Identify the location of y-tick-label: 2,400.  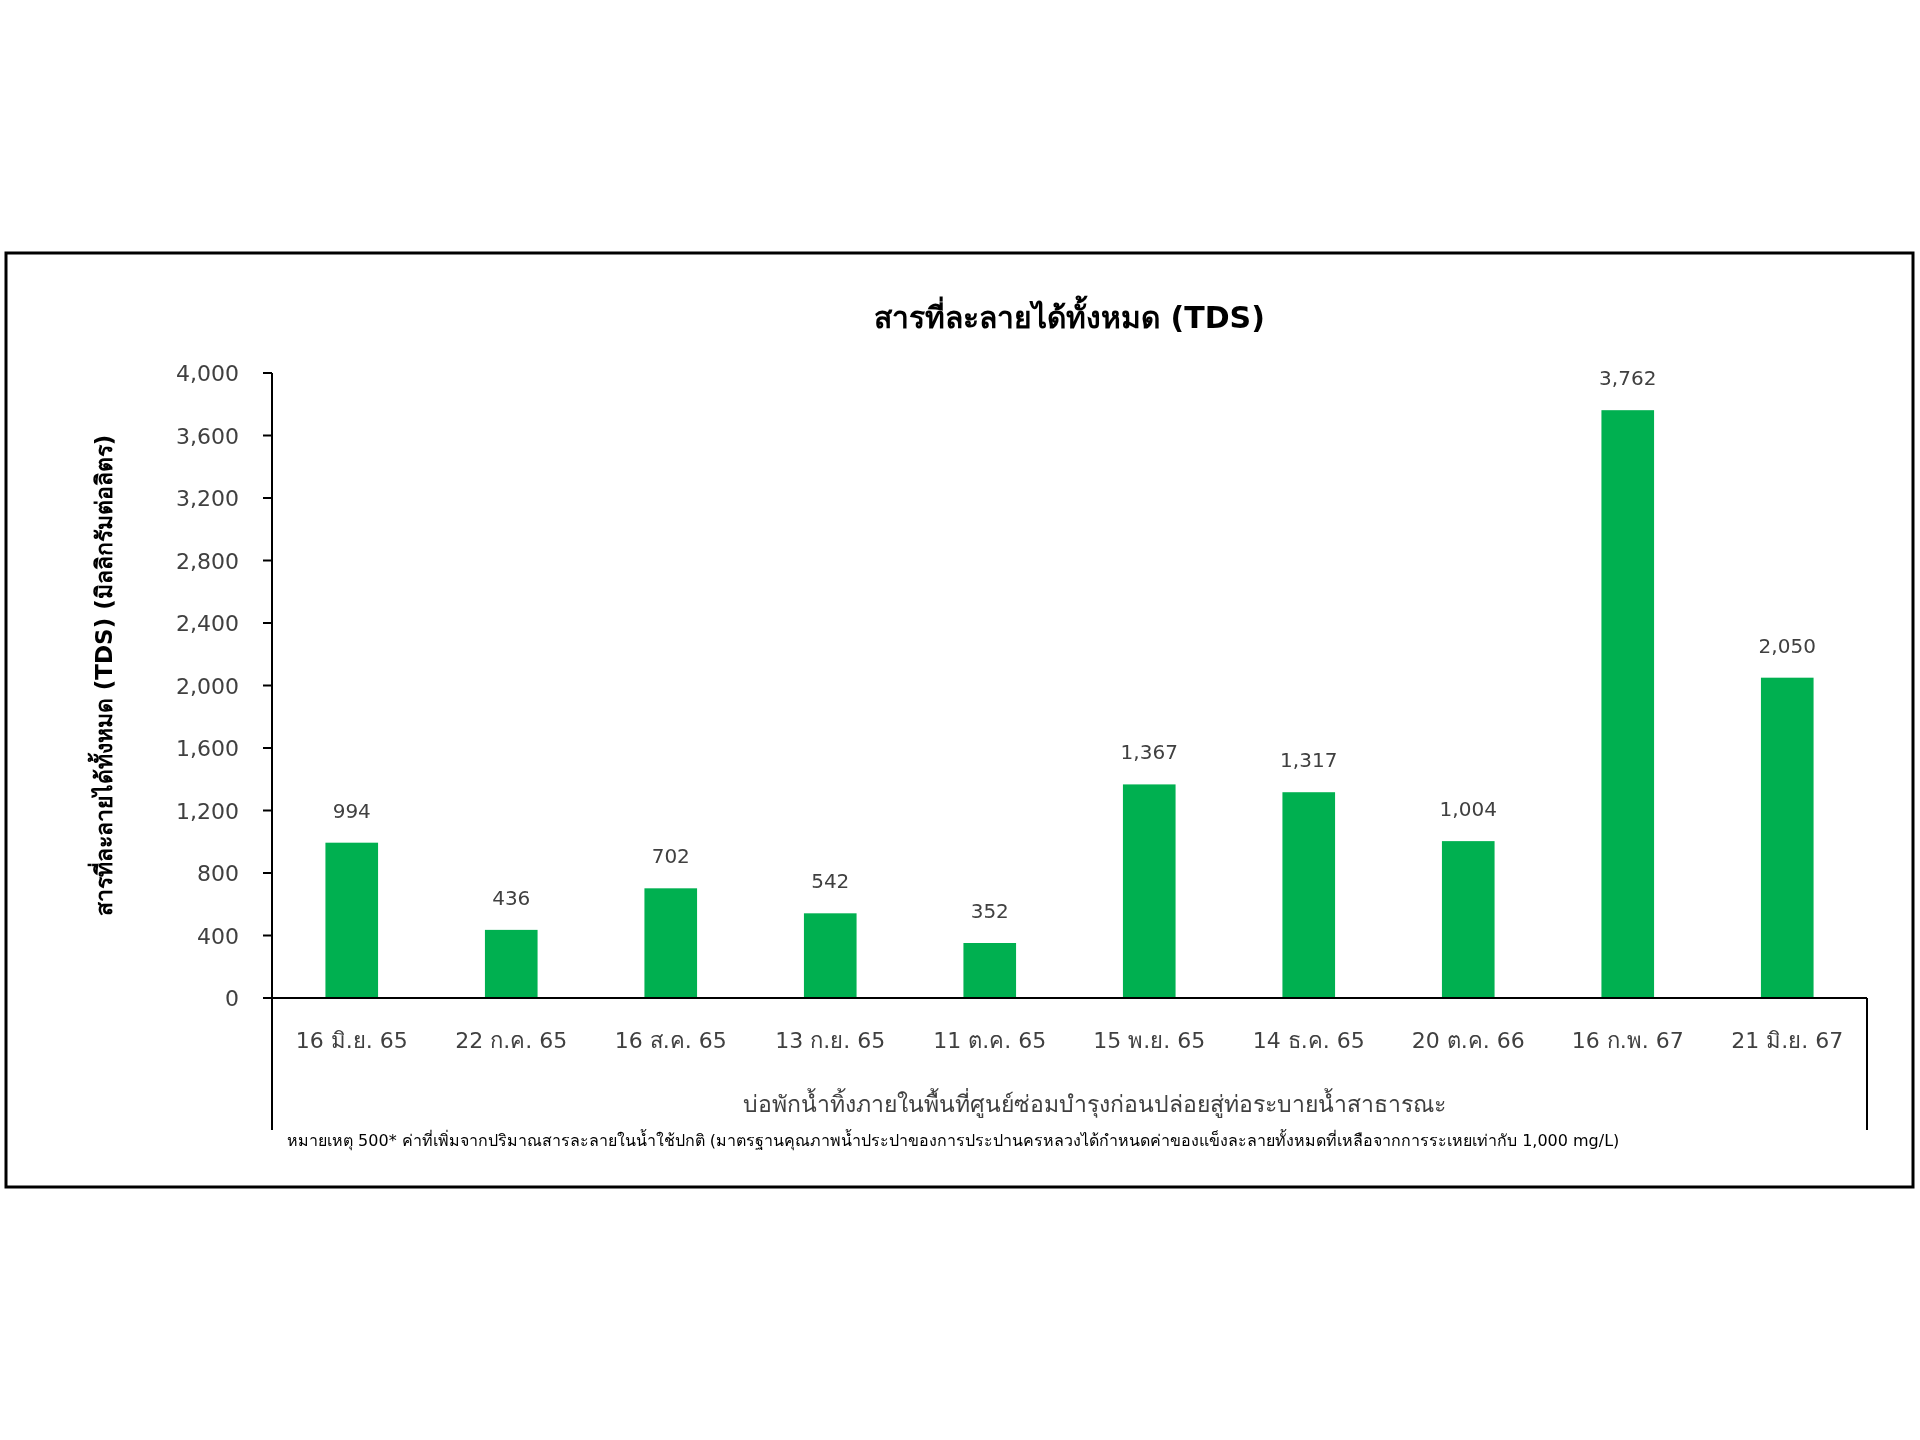
(207, 623).